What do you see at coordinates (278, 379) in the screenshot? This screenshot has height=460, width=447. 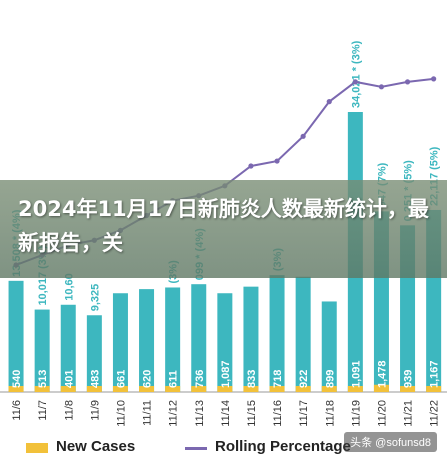 I see `data-label-deaths: 718` at bounding box center [278, 379].